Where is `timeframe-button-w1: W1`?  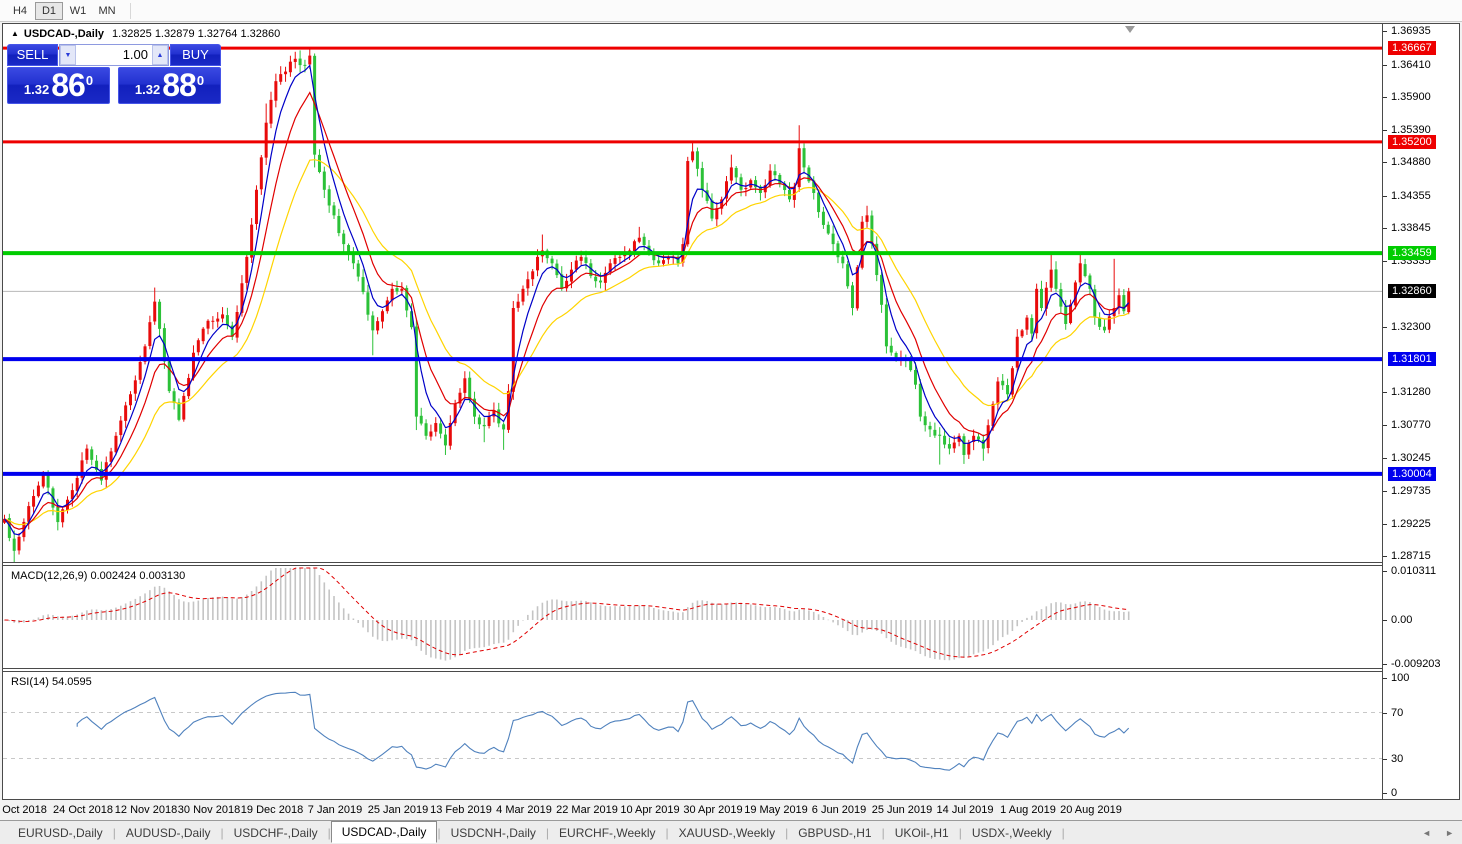 timeframe-button-w1: W1 is located at coordinates (78, 10).